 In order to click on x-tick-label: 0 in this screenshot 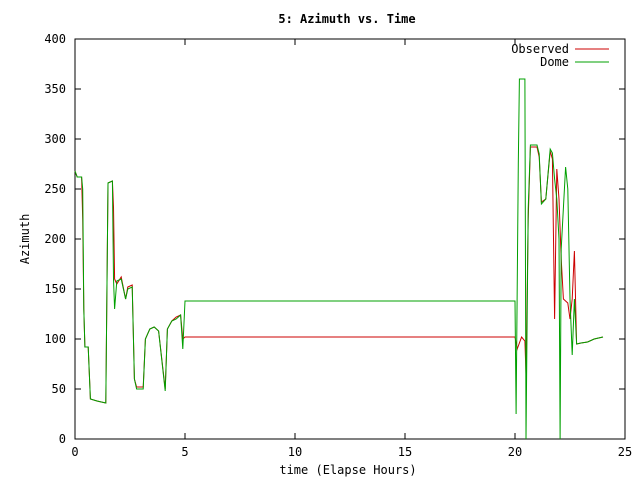, I will do `click(74, 452)`.